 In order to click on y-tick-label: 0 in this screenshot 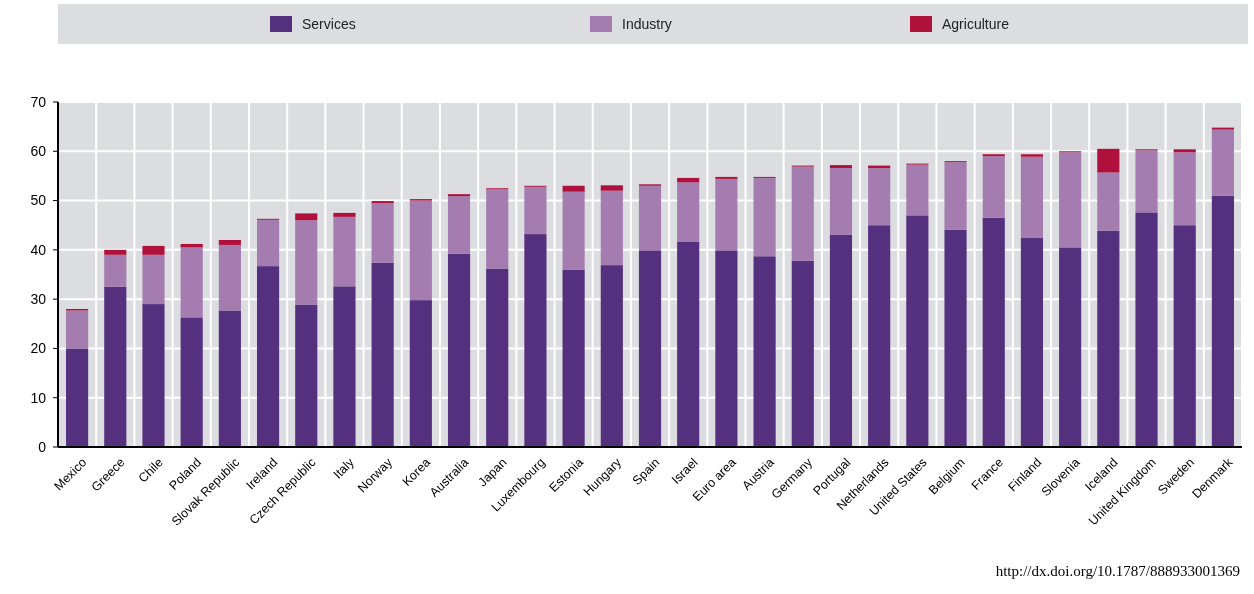, I will do `click(42, 446)`.